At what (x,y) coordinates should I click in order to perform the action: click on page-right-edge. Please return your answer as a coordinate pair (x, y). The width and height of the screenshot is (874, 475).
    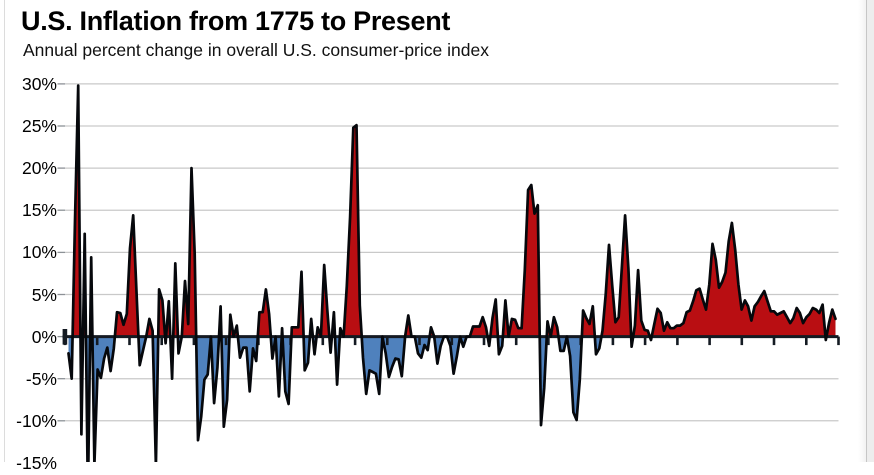
    Looking at the image, I should click on (866, 231).